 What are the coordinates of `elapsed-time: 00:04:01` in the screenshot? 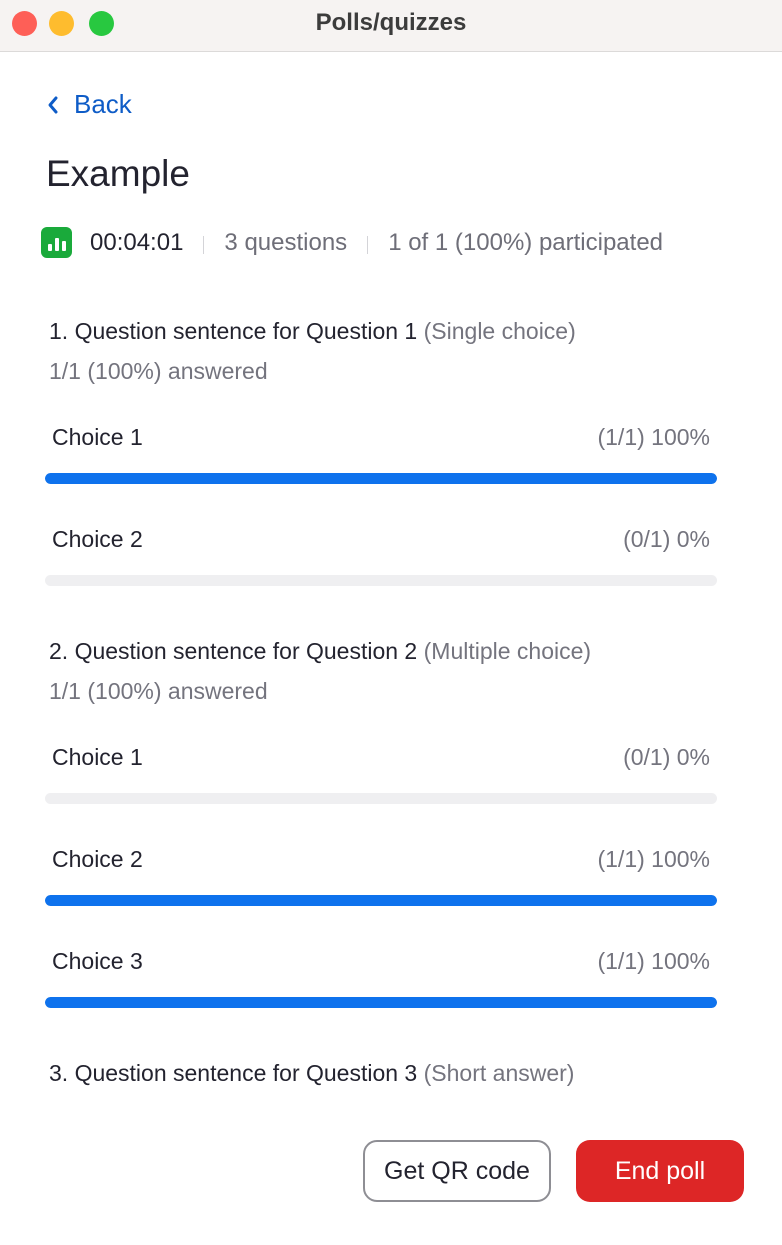 It's located at (137, 242).